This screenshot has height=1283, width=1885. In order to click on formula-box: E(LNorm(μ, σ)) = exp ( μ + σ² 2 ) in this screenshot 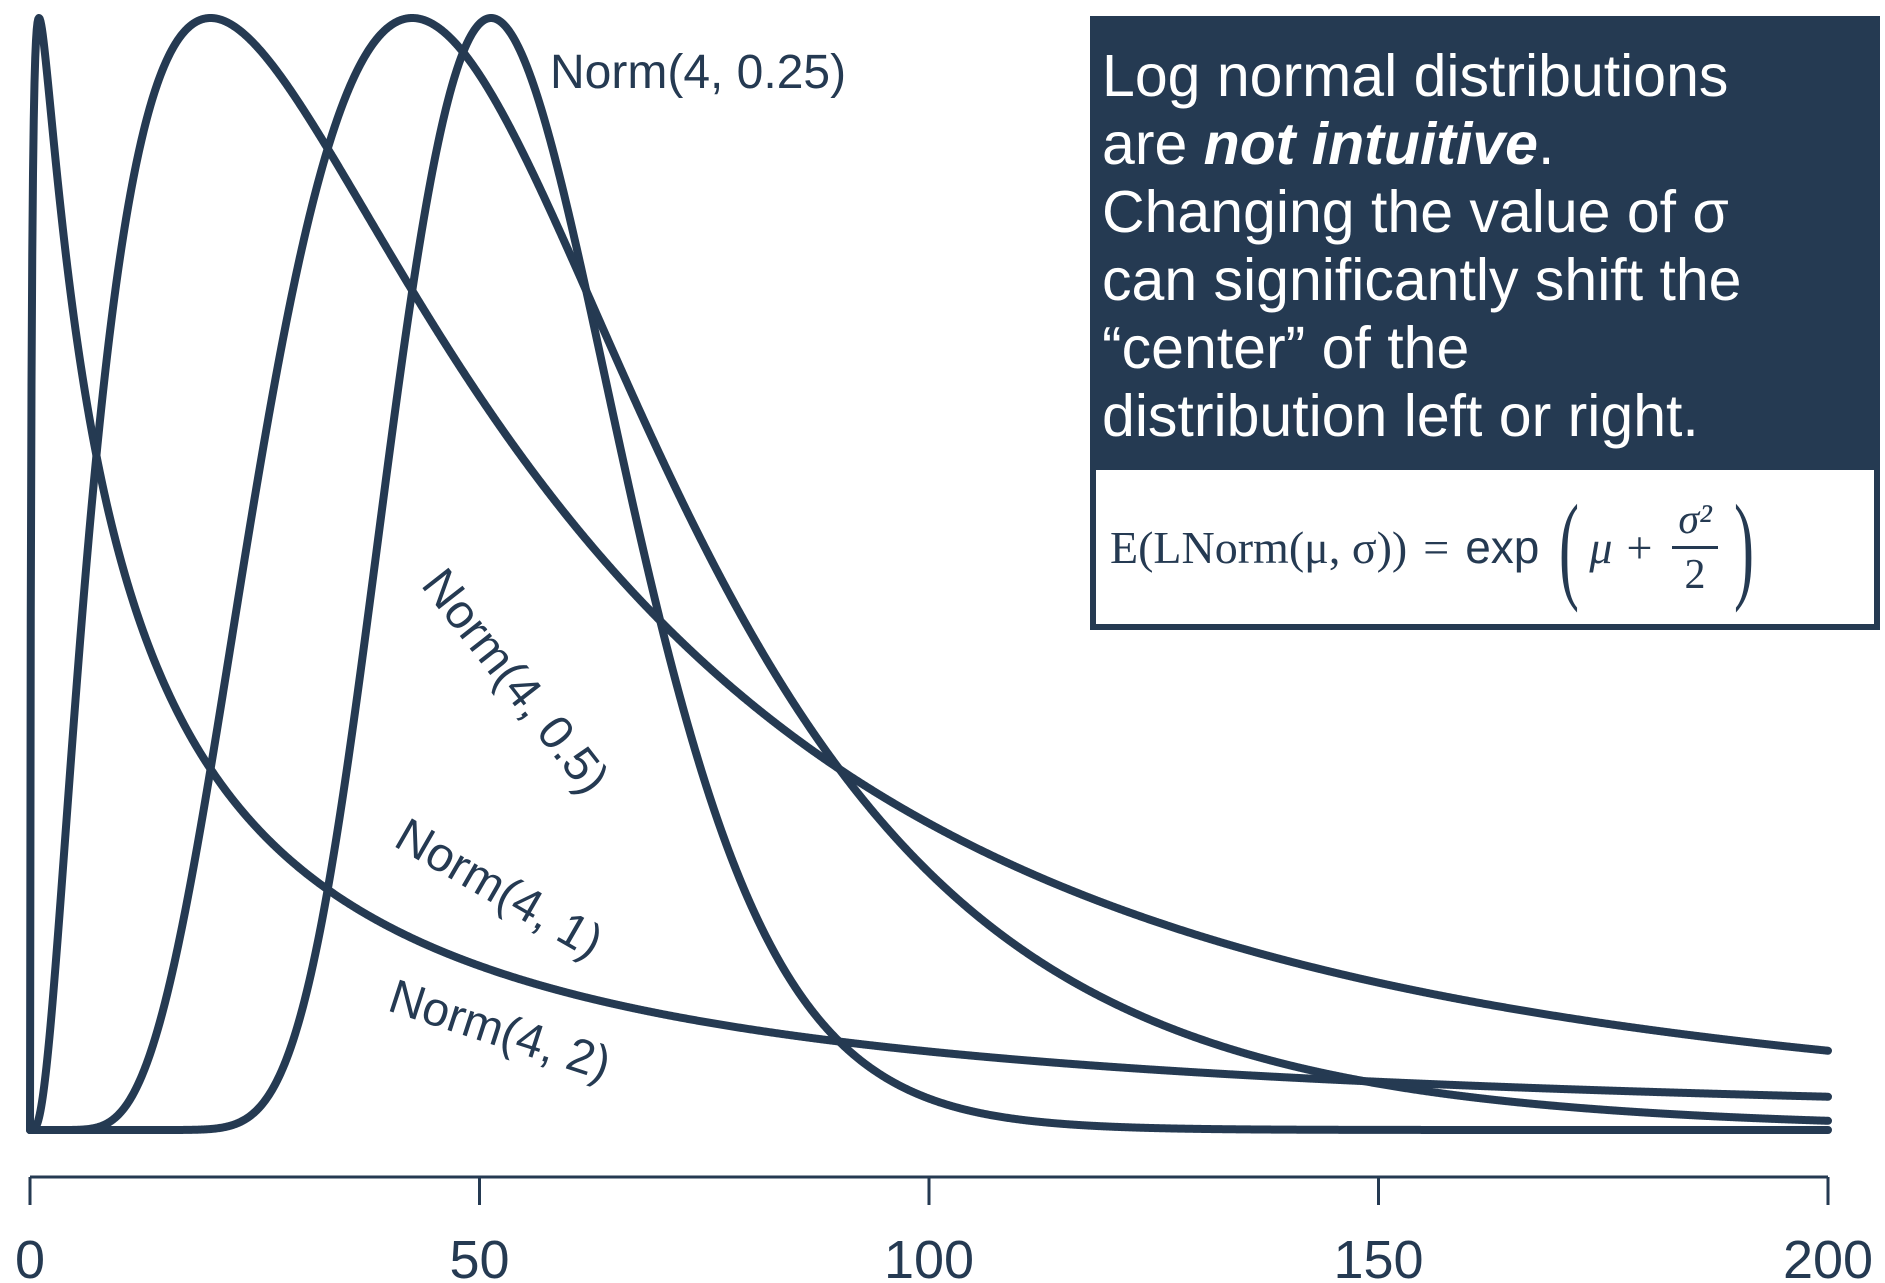, I will do `click(1485, 547)`.